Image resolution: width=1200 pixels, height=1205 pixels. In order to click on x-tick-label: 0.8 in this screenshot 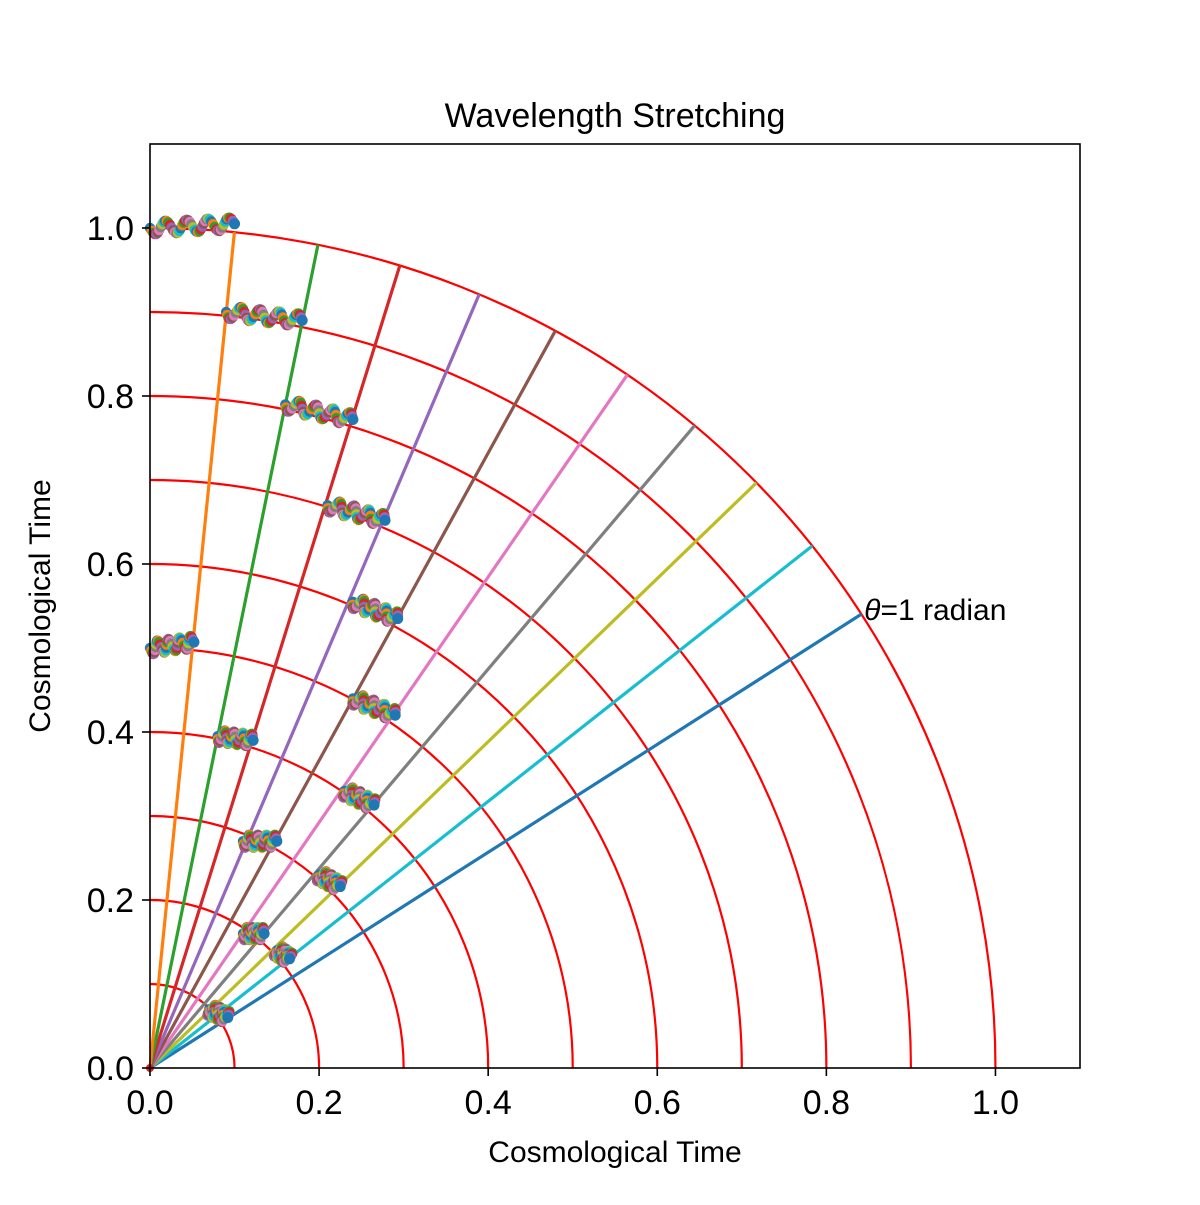, I will do `click(826, 1103)`.